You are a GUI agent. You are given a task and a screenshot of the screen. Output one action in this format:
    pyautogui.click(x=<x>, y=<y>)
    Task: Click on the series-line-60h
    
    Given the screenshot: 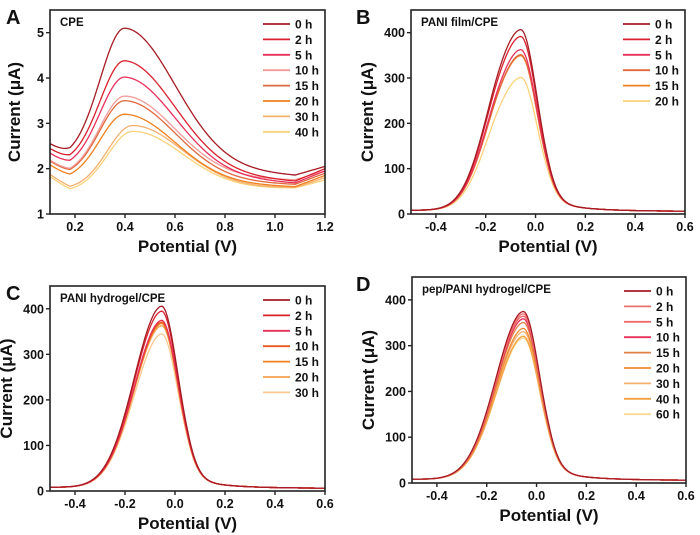 What is the action you would take?
    pyautogui.click(x=549, y=409)
    